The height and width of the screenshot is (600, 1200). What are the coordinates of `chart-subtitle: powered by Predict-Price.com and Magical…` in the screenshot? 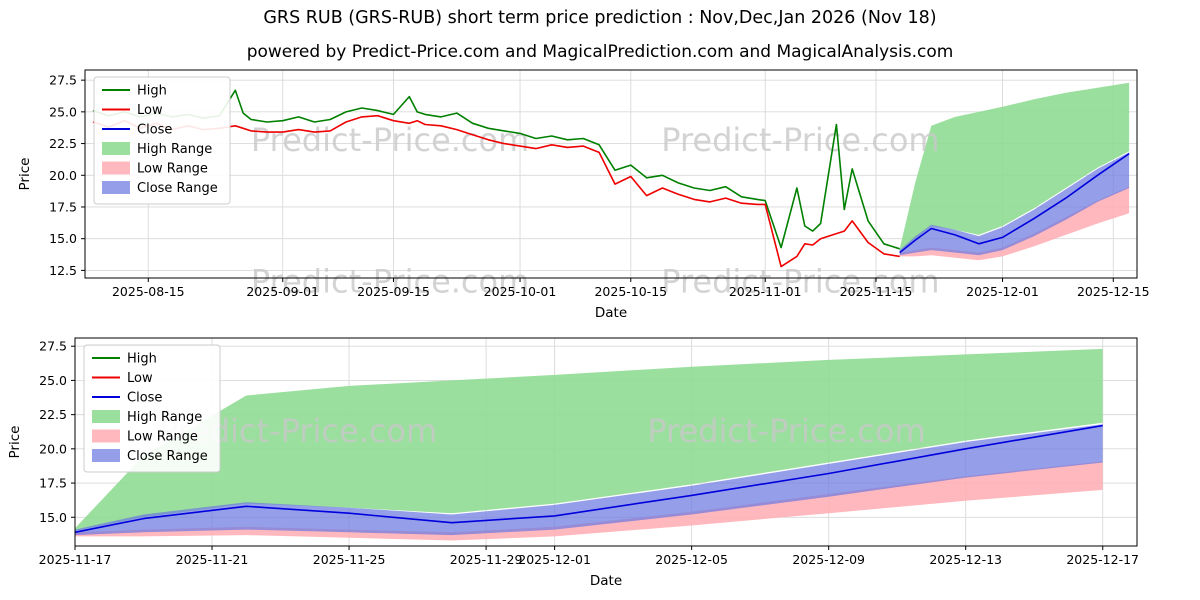 It's located at (600, 52).